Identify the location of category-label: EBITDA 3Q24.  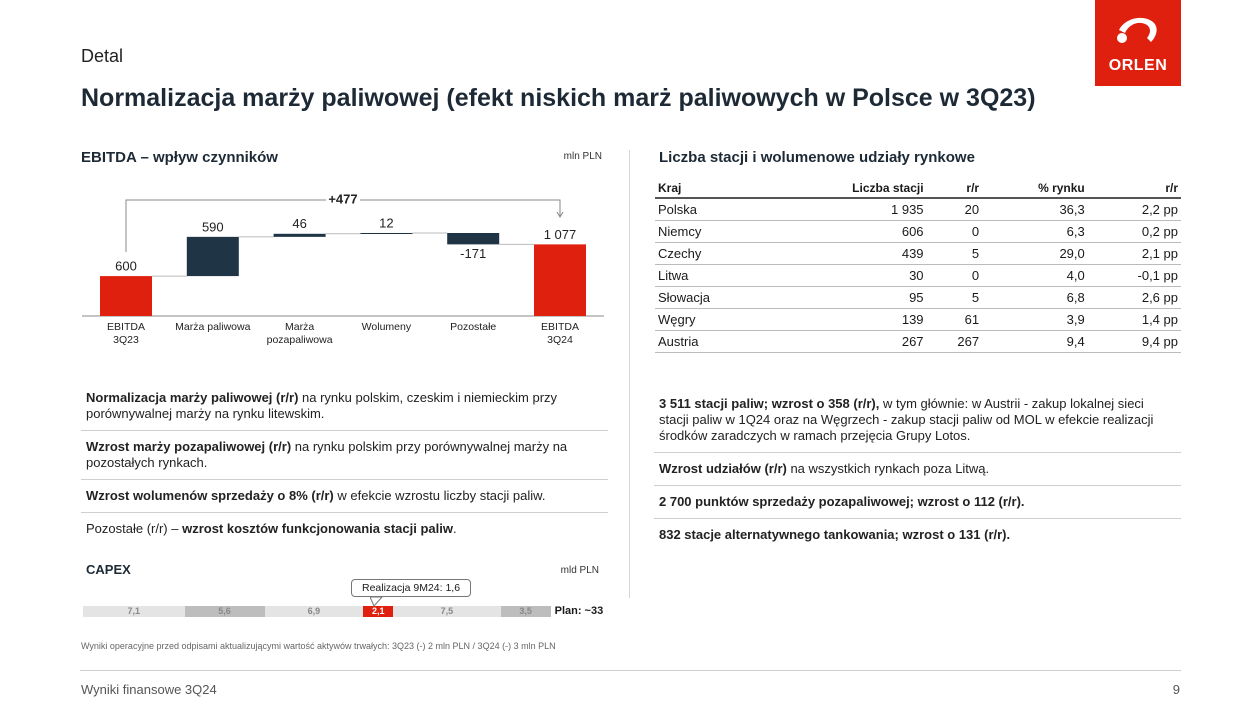
(560, 333).